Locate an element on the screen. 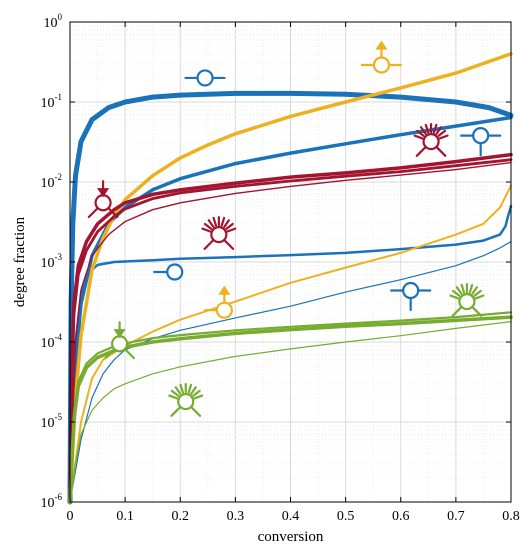  glyph-green-arrow-down-tripod is located at coordinates (119, 340).